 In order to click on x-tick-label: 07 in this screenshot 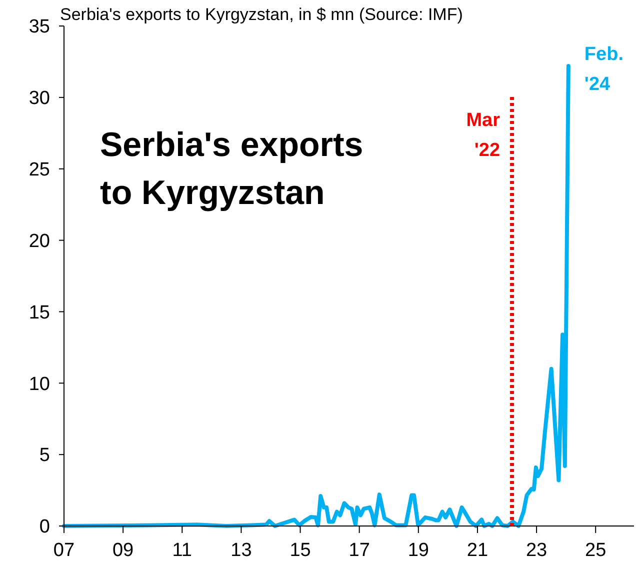, I will do `click(64, 550)`.